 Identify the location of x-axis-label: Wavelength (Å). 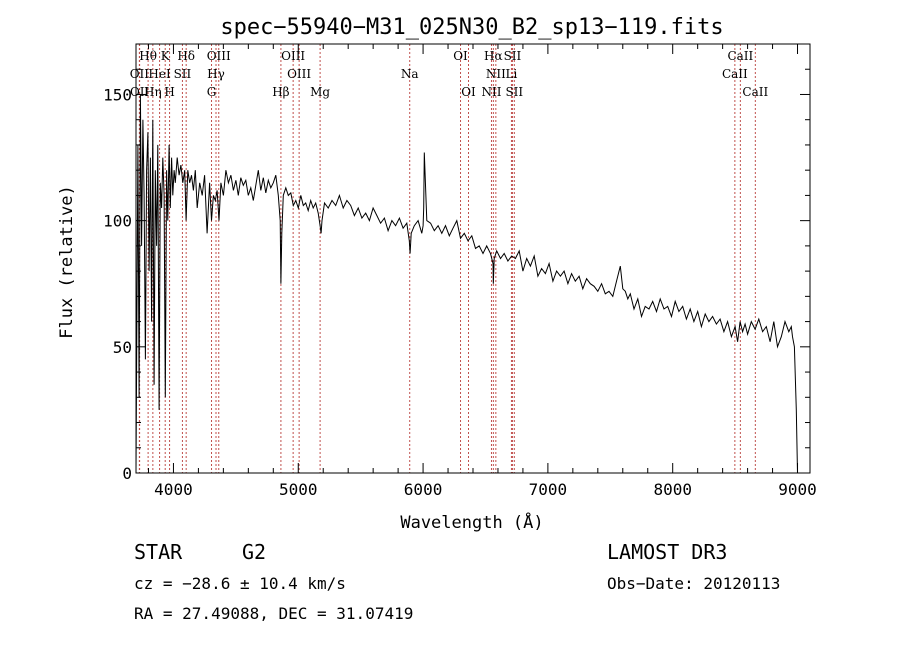
(471, 522).